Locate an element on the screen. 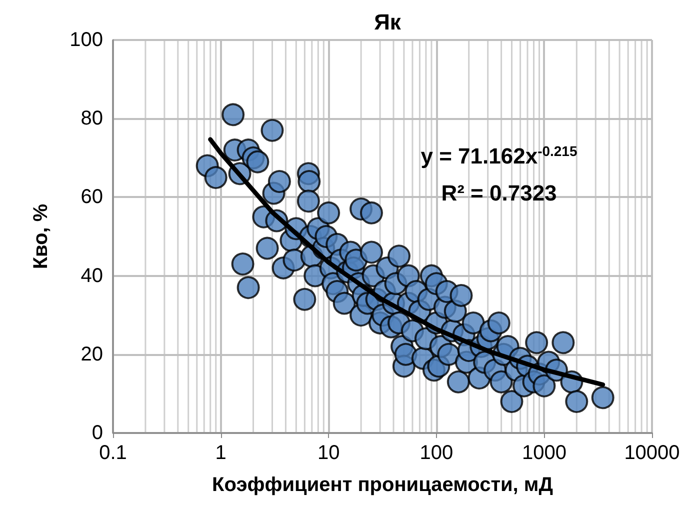  y-tick-label: 80 is located at coordinates (91, 119).